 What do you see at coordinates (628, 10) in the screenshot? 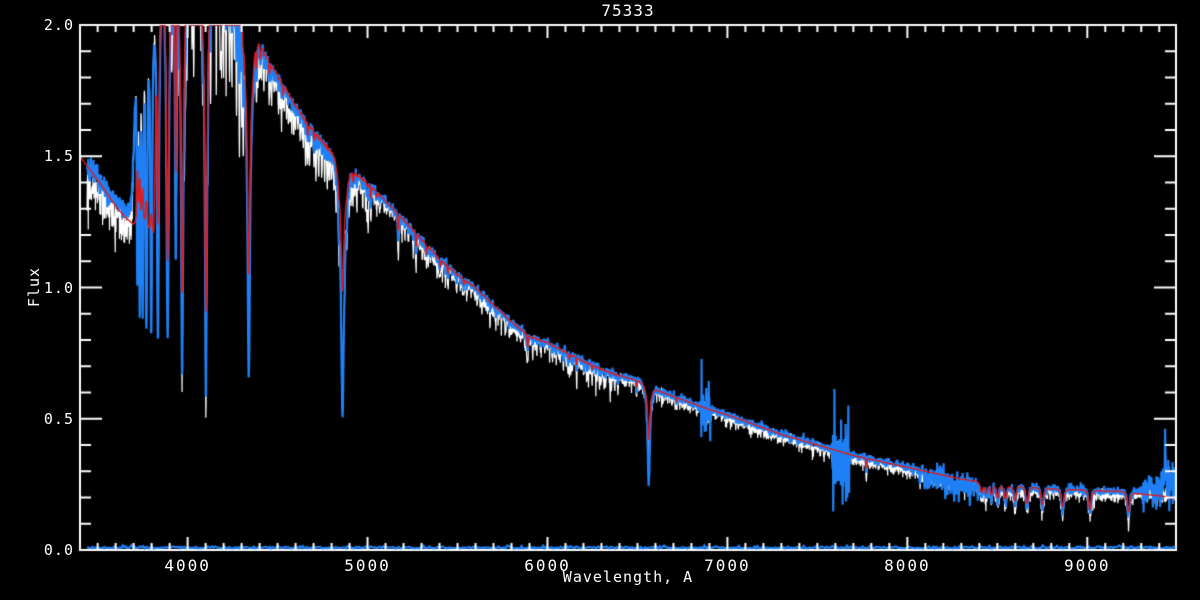
I see `plot-title: 75333` at bounding box center [628, 10].